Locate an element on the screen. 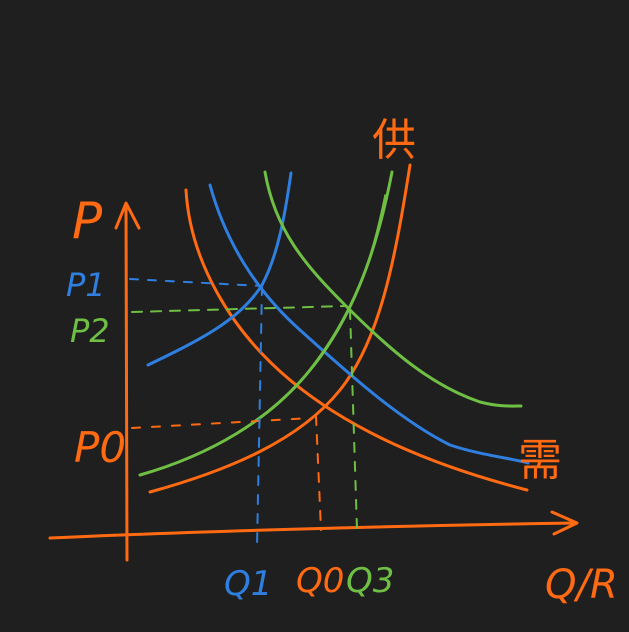 Image resolution: width=629 pixels, height=632 pixels. p2-label: P2 is located at coordinates (90, 331).